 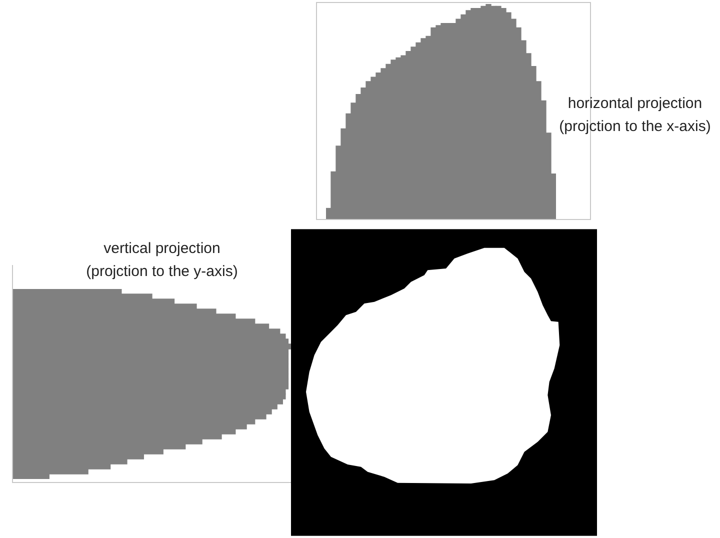 What do you see at coordinates (635, 104) in the screenshot?
I see `text: horizontal projection` at bounding box center [635, 104].